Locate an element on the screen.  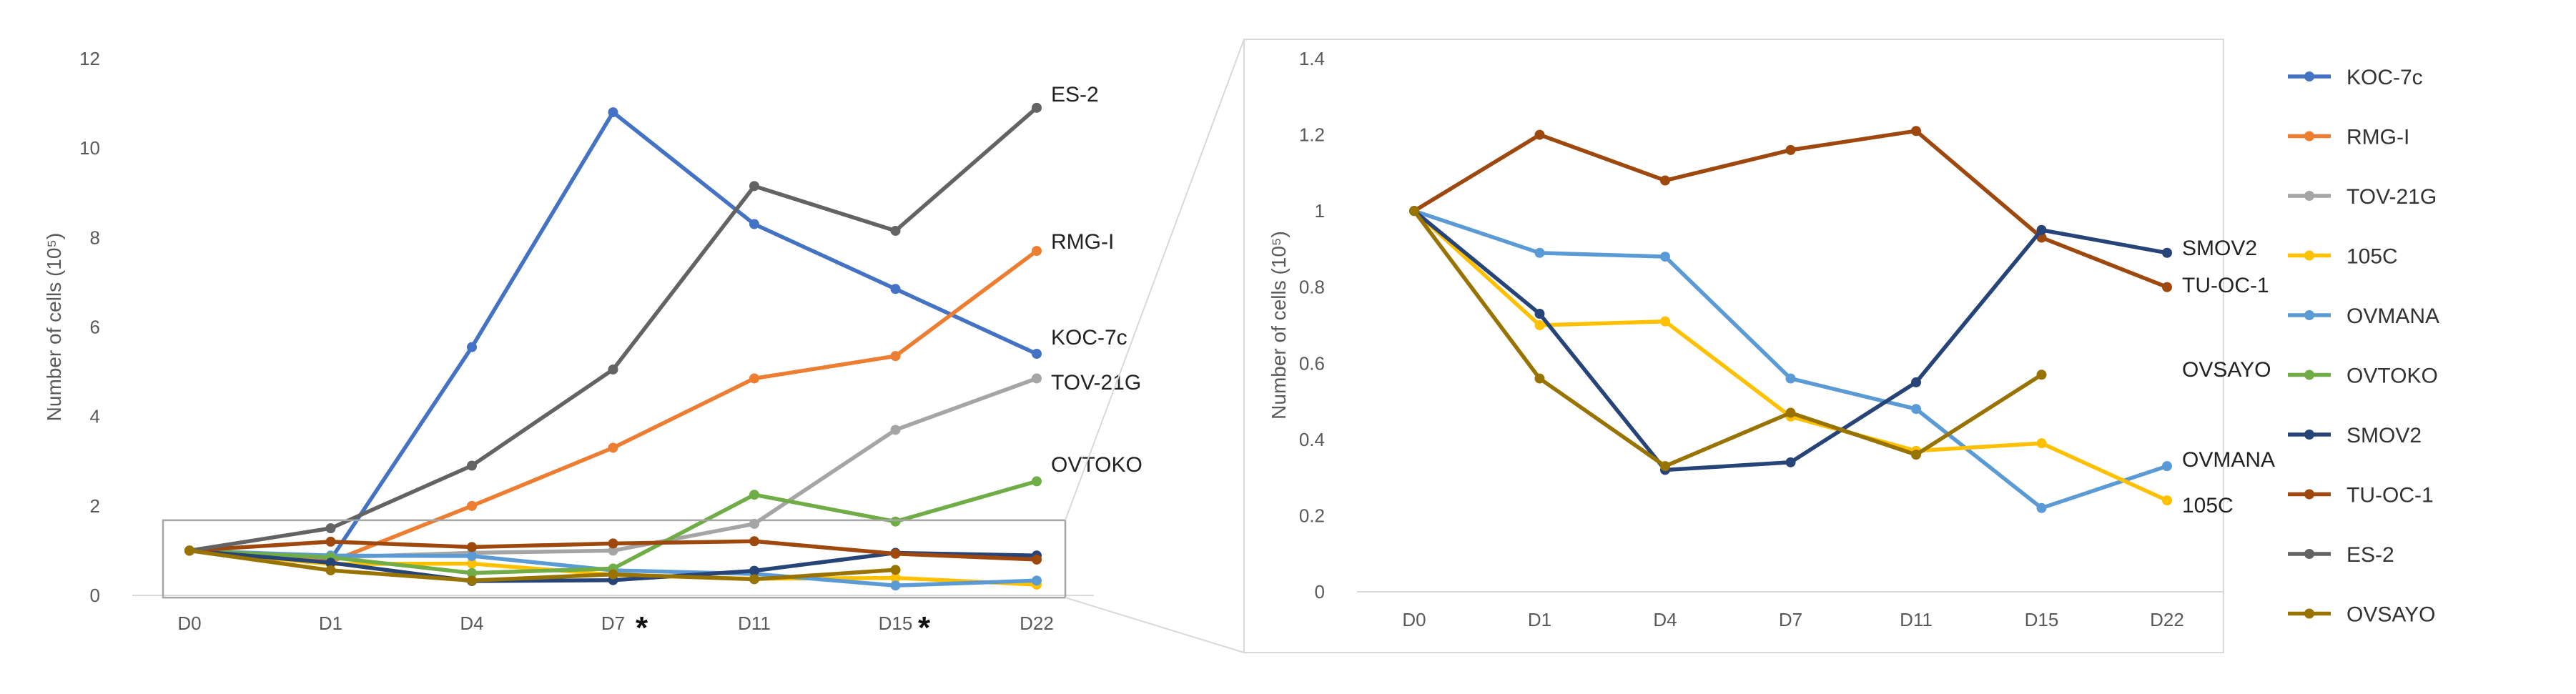
full-point-tu-oc-1-d1 is located at coordinates (330, 541).